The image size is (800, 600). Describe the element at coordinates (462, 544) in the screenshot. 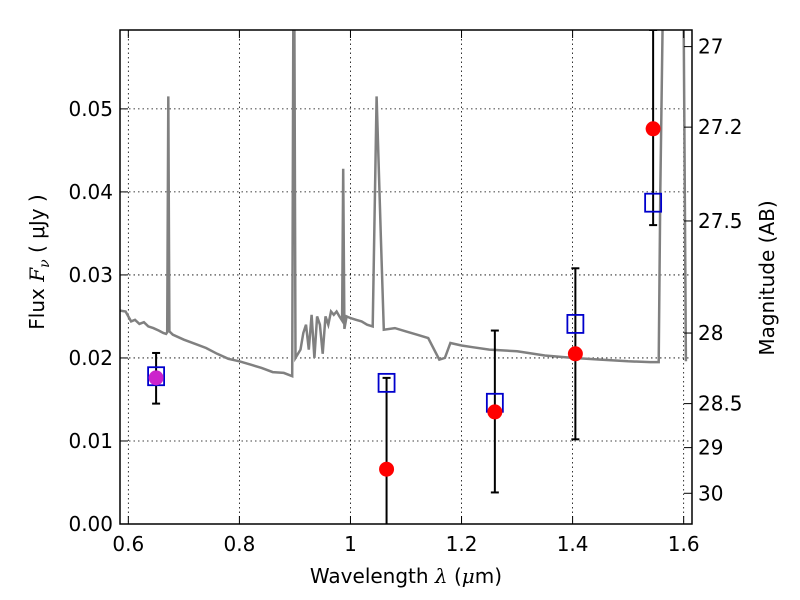

I see `x-tick-label: 1.2` at that location.